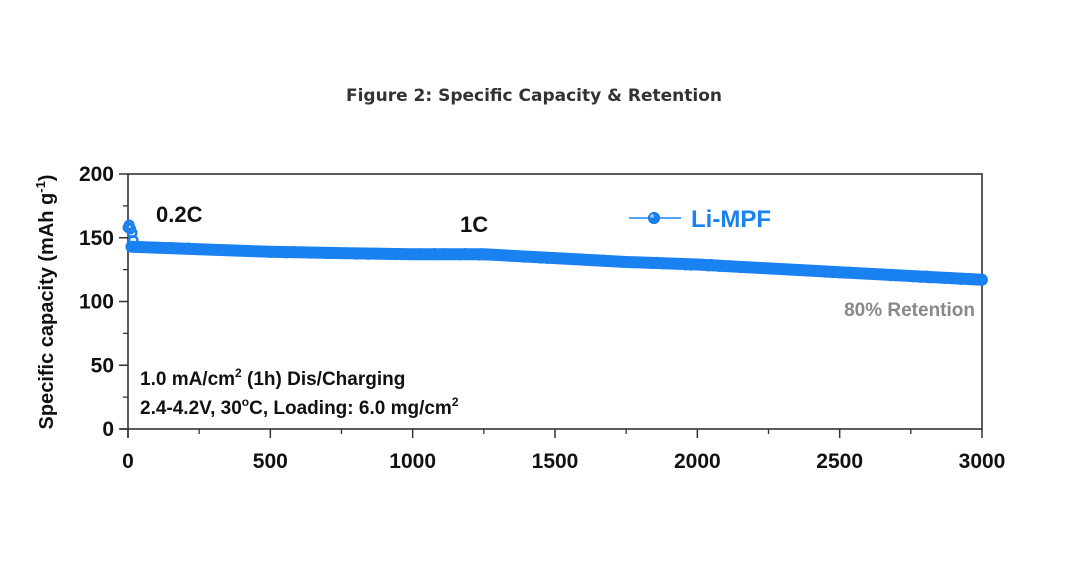 The height and width of the screenshot is (580, 1068). Describe the element at coordinates (191, 408) in the screenshot. I see `condition-line-2-a: 2.4-4.2V, 30` at that location.